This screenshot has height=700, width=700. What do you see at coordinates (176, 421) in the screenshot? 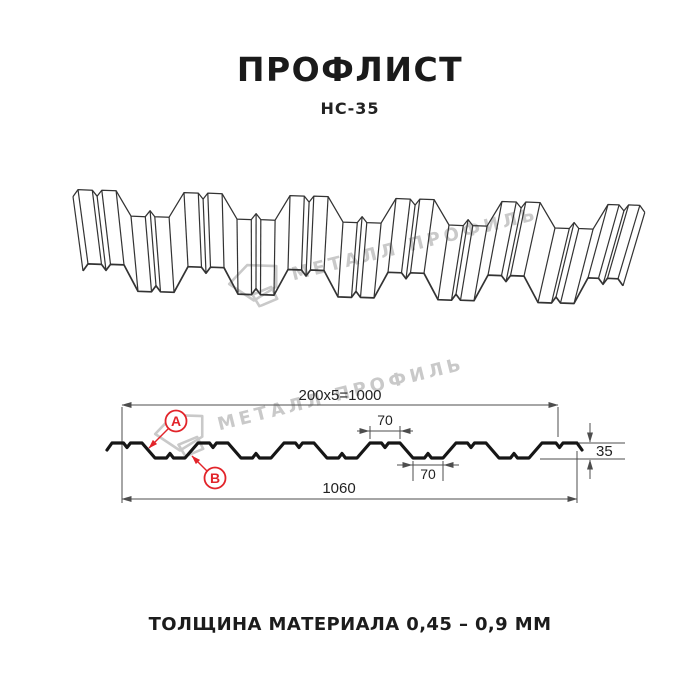
I see `callout-a-label: A` at bounding box center [176, 421].